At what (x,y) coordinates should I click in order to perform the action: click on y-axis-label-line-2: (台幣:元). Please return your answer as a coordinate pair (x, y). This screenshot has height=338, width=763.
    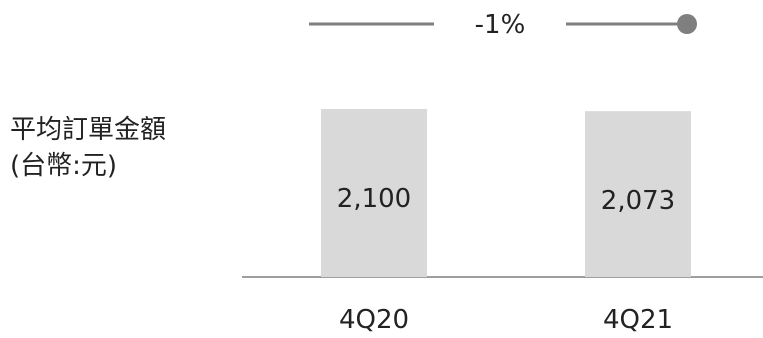
    Looking at the image, I should click on (64, 166).